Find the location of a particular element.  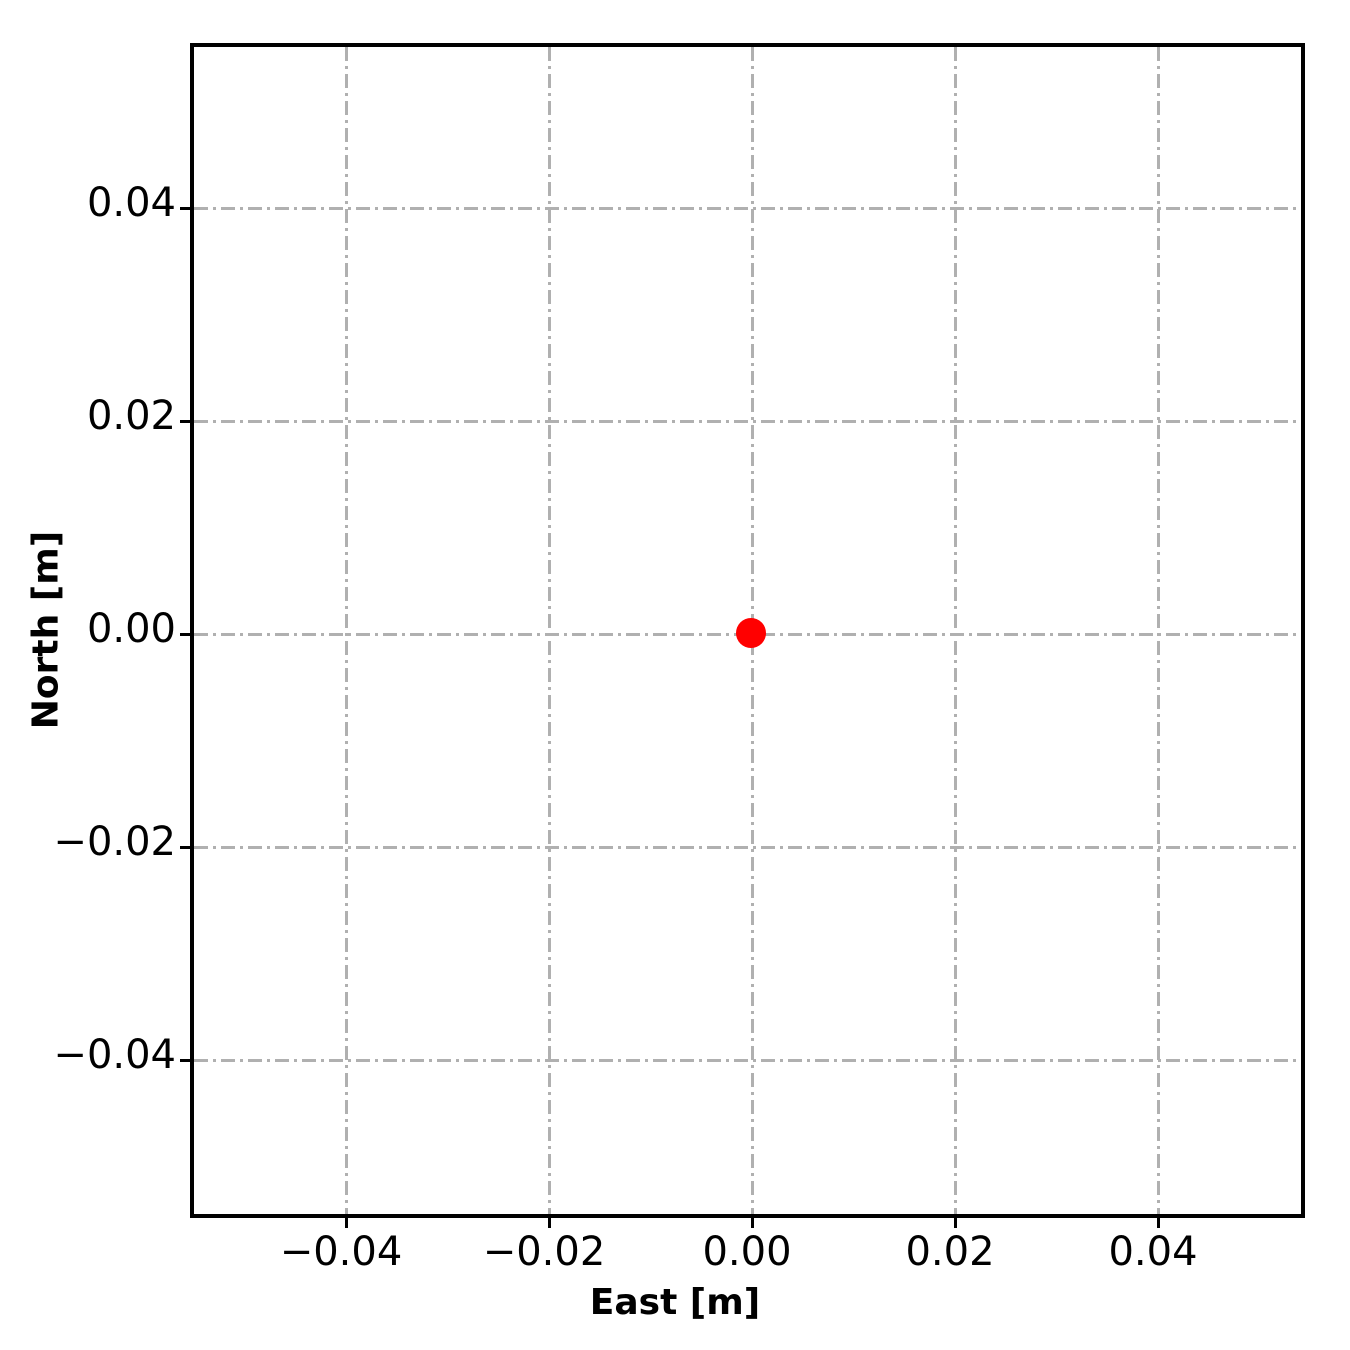

data-point-marker is located at coordinates (751, 633).